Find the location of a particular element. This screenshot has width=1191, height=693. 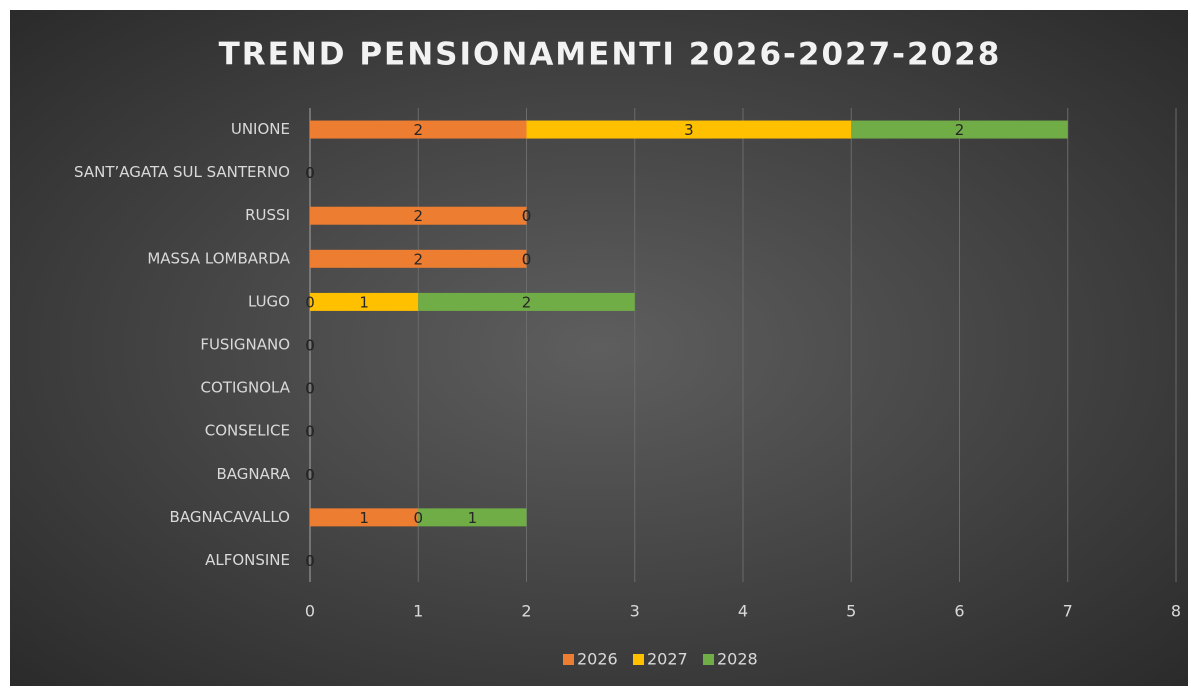

x-tick-label: 5 is located at coordinates (851, 611).